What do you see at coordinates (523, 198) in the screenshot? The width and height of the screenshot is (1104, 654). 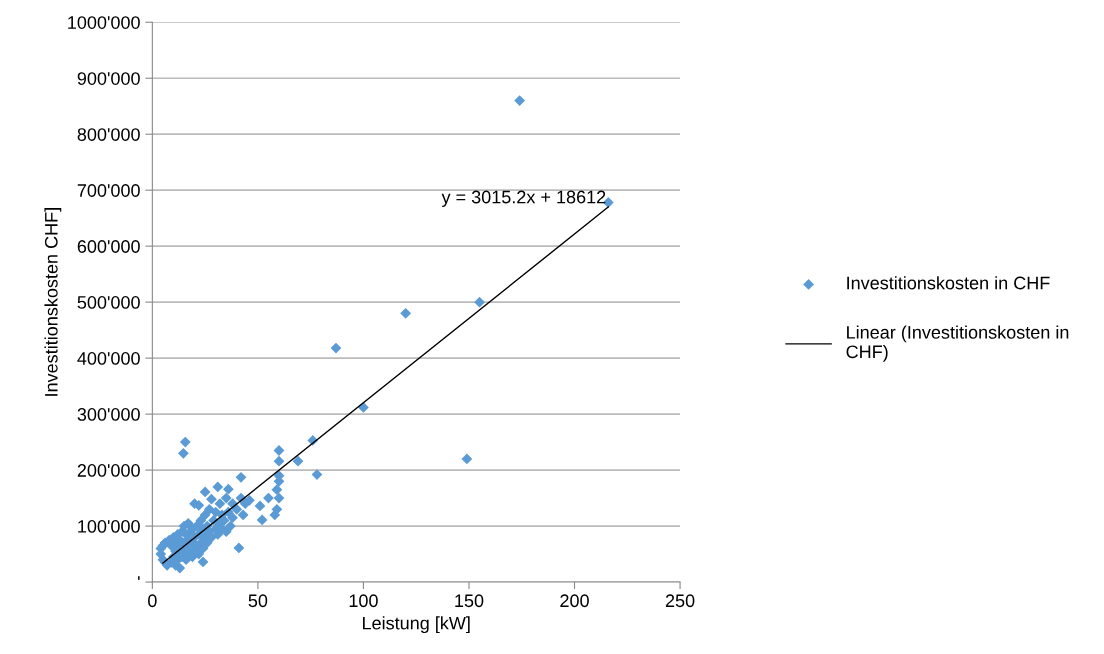 I see `annotation: y = 3015.2x + 18612` at bounding box center [523, 198].